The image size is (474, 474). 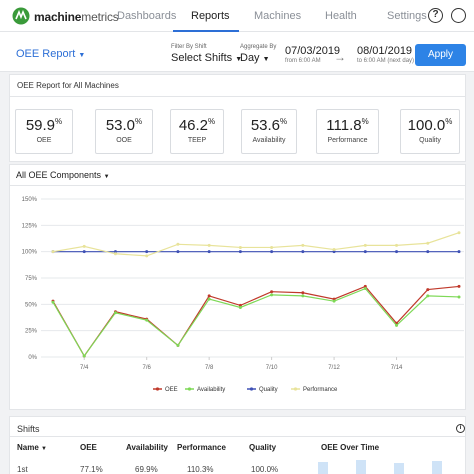 I want to click on legend-marker-availability, so click(x=189, y=389).